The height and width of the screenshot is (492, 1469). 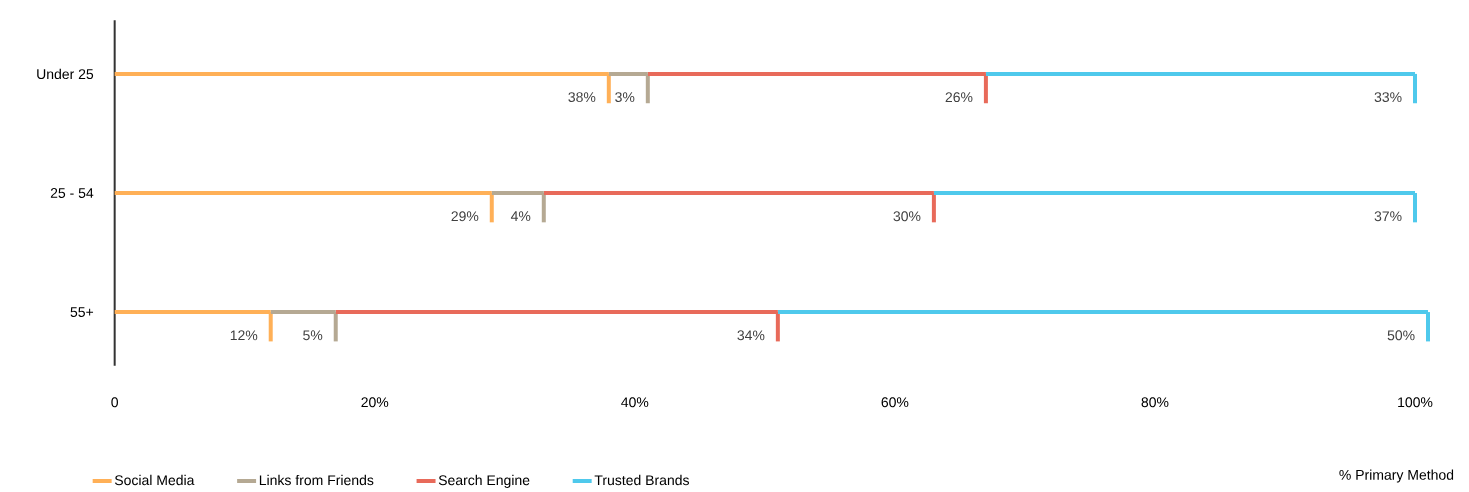 I want to click on data-label: 29%, so click(x=465, y=216).